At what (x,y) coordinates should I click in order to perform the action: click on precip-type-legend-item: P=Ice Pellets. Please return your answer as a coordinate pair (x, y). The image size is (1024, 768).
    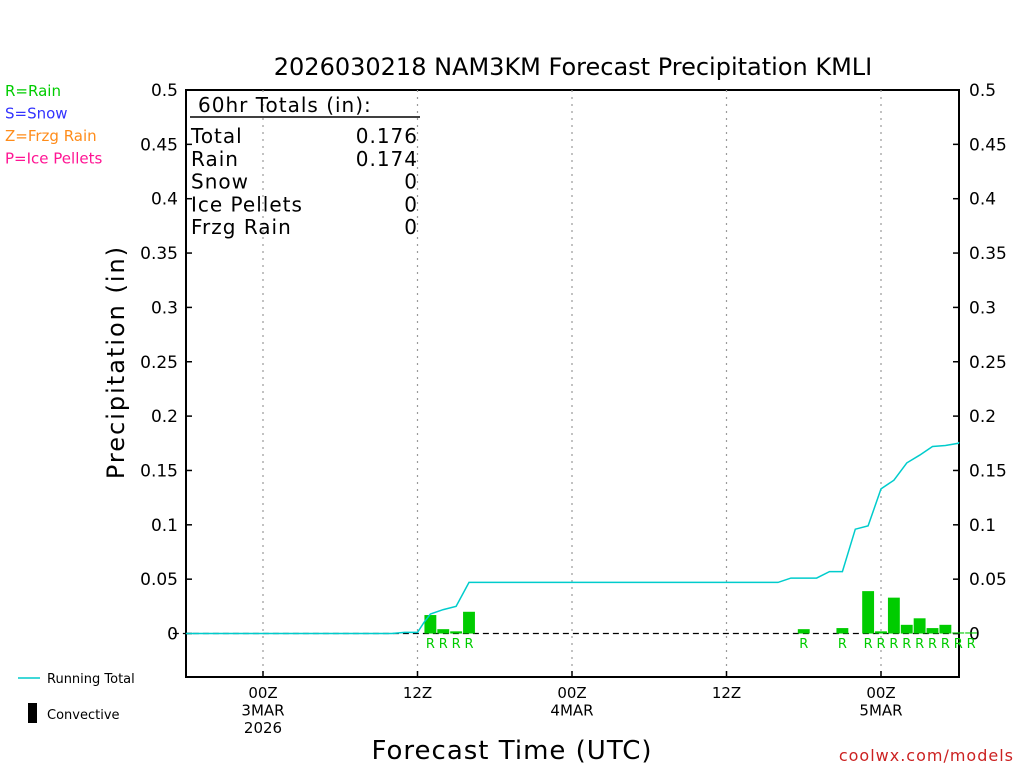
    Looking at the image, I should click on (53, 159).